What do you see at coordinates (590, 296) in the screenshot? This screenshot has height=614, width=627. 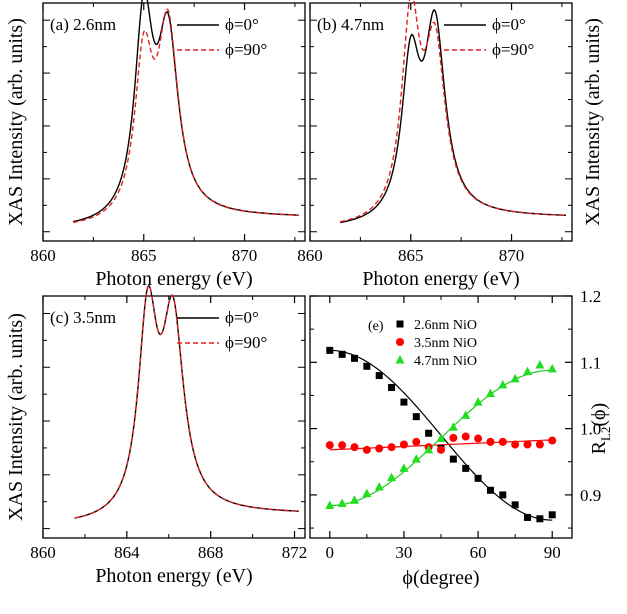 I see `y-tick-label: 1.2` at bounding box center [590, 296].